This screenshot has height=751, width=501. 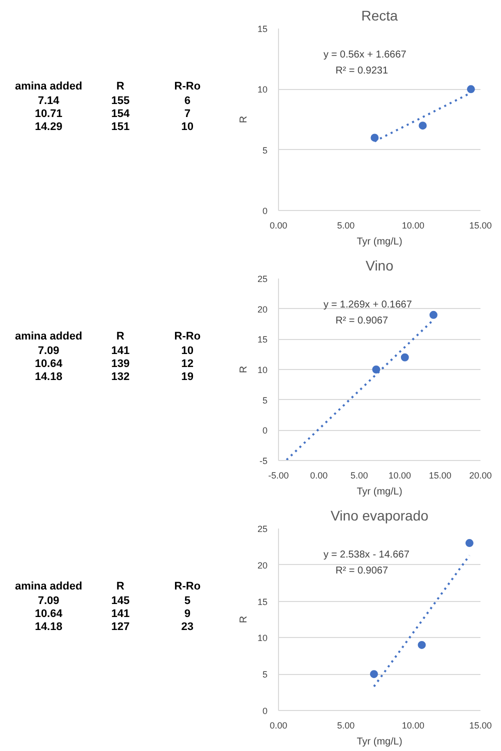 I want to click on annotation: y = 1.269x + 0.1667, so click(x=368, y=305).